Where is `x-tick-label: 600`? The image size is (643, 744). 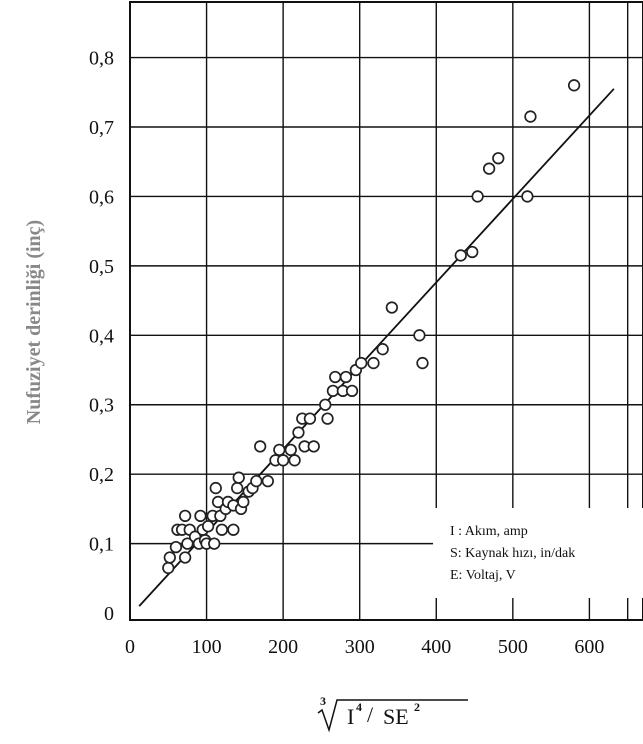
x-tick-label: 600 is located at coordinates (589, 647).